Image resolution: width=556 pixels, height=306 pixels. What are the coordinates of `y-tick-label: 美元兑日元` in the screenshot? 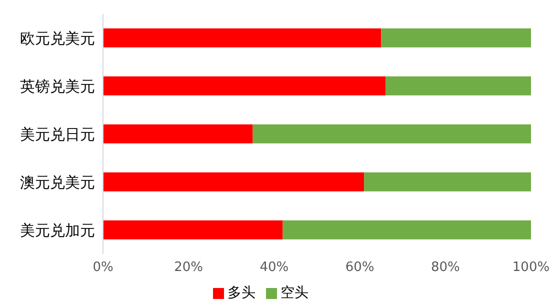 It's located at (57, 134).